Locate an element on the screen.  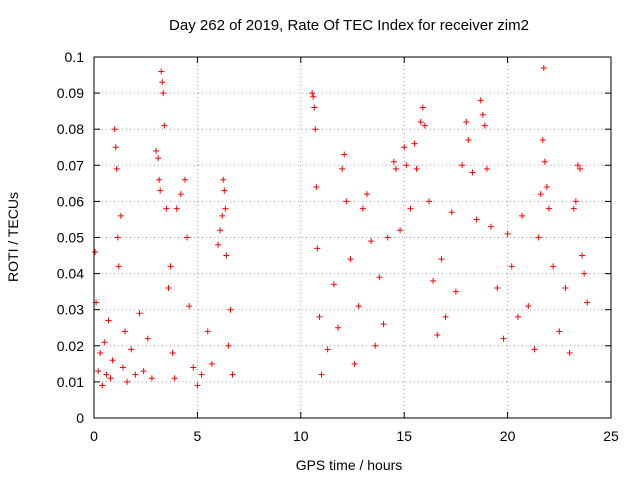
y-tick-label: 0.02 is located at coordinates (70, 346).